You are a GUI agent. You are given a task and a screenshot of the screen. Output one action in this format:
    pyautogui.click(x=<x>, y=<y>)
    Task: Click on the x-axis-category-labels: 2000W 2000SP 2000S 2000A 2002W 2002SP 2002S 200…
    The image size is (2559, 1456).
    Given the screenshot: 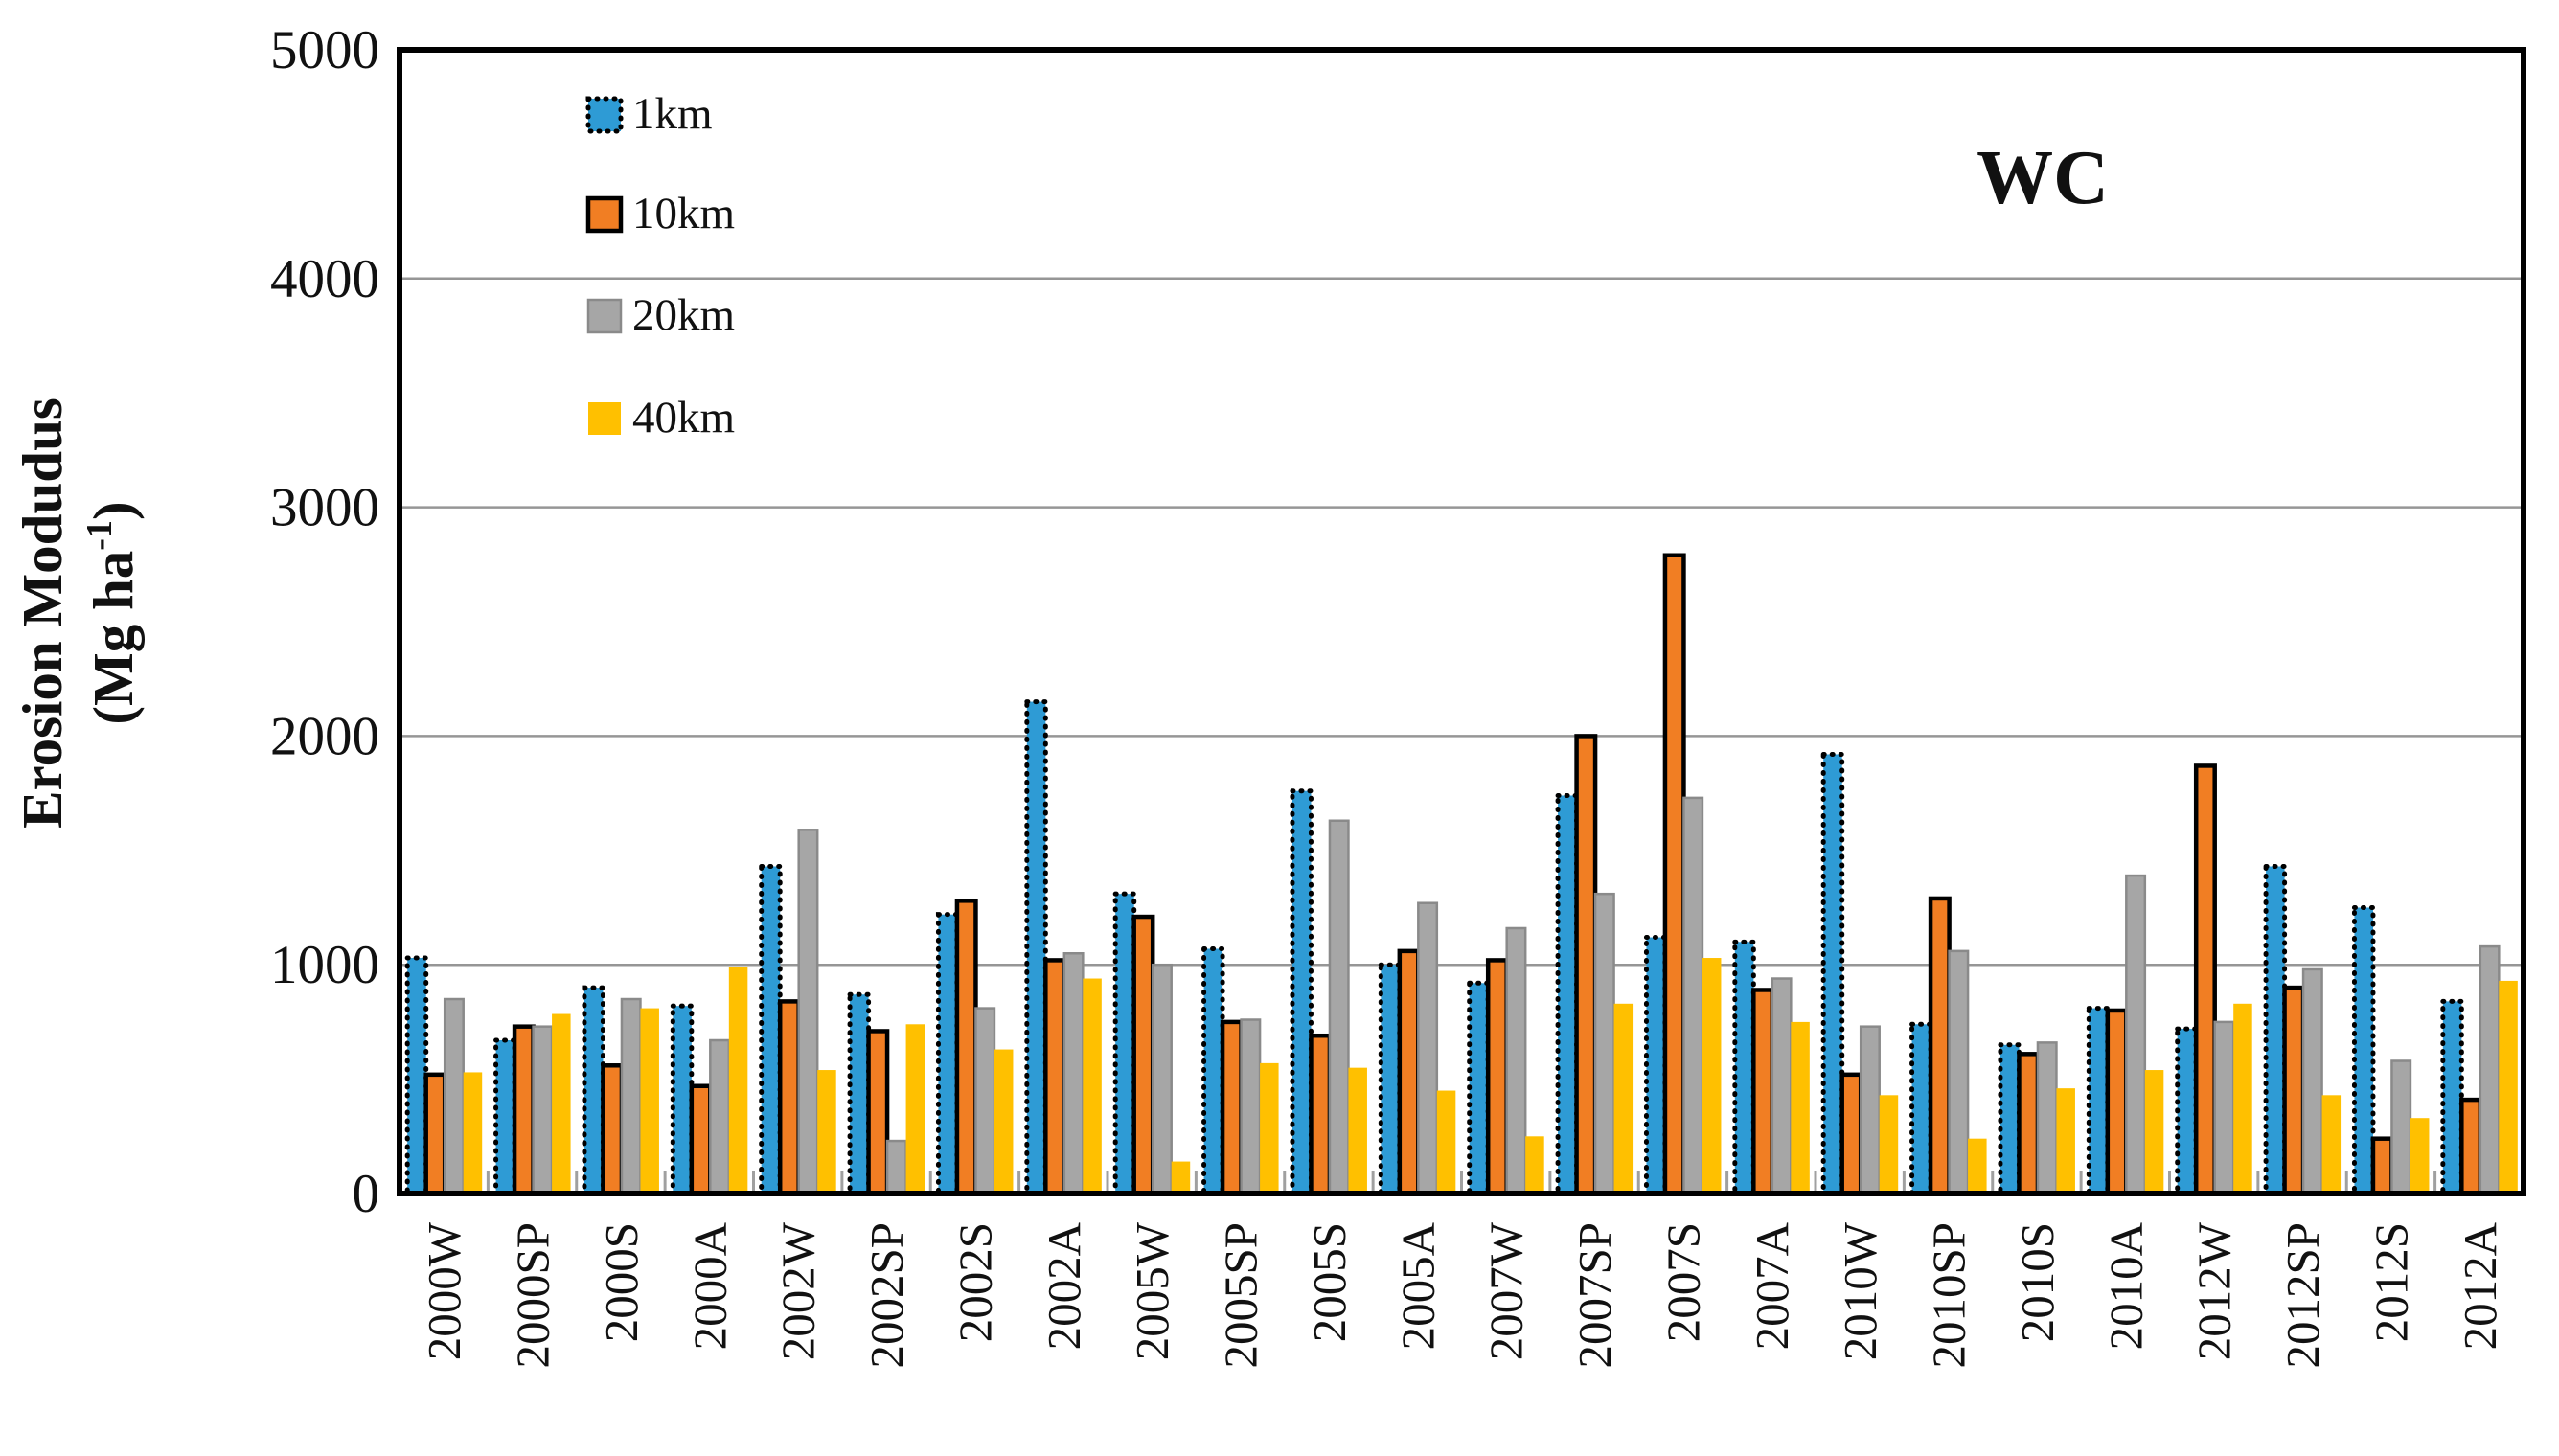 What is the action you would take?
    pyautogui.click(x=1462, y=1294)
    